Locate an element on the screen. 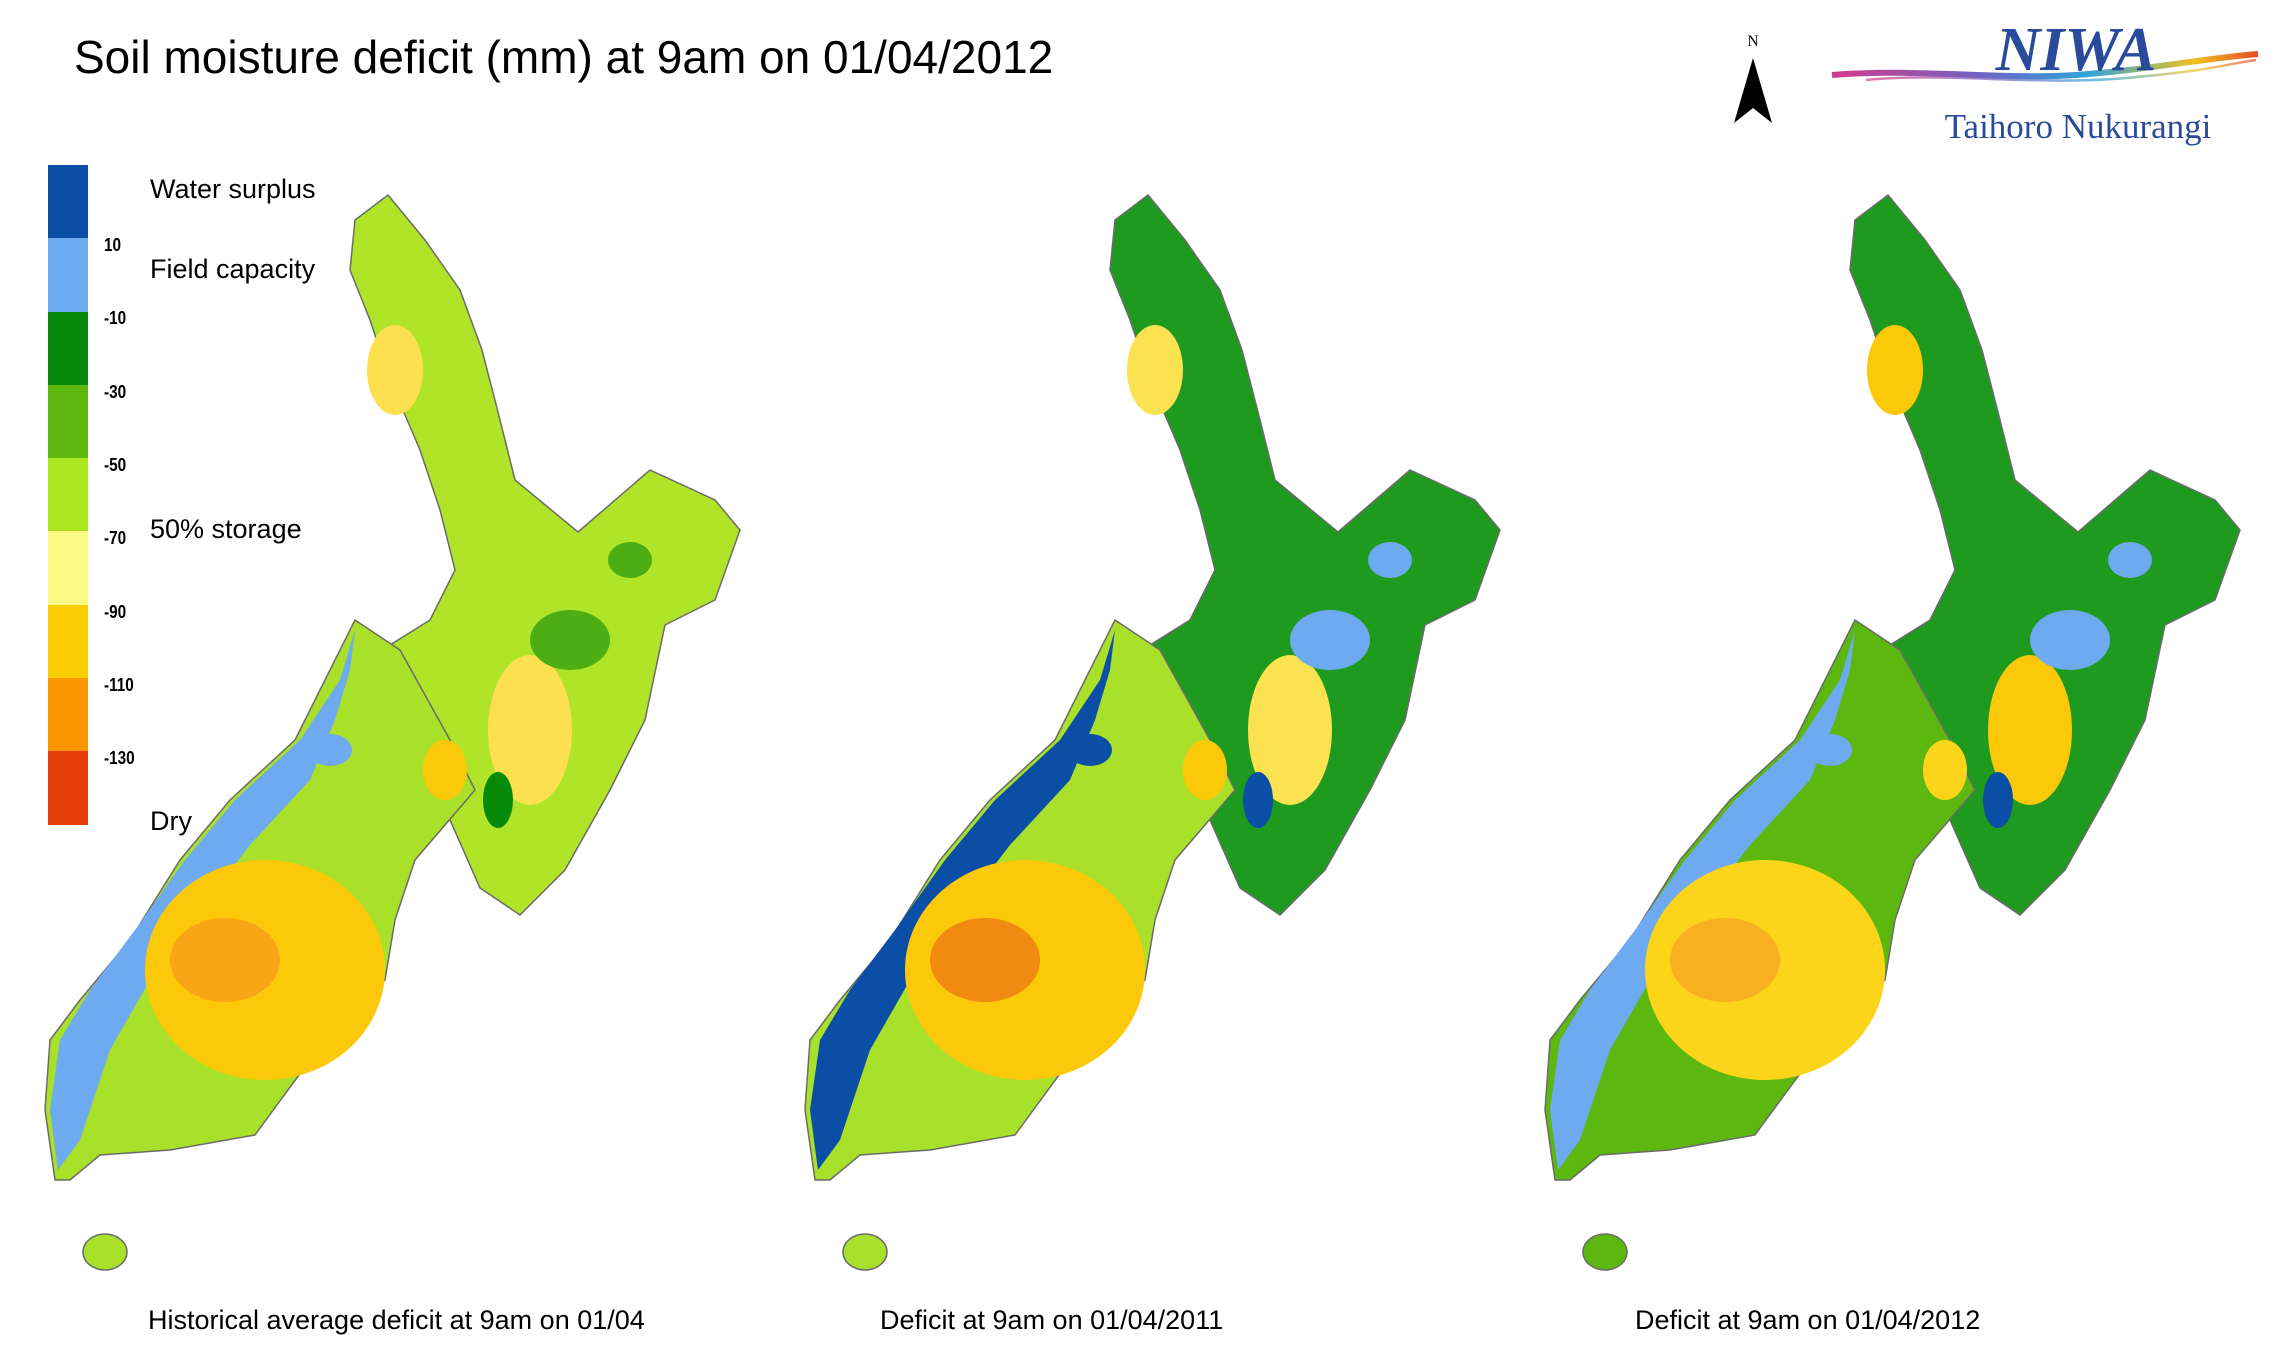  legend-label-water-surplus: Water surplus is located at coordinates (233, 189).